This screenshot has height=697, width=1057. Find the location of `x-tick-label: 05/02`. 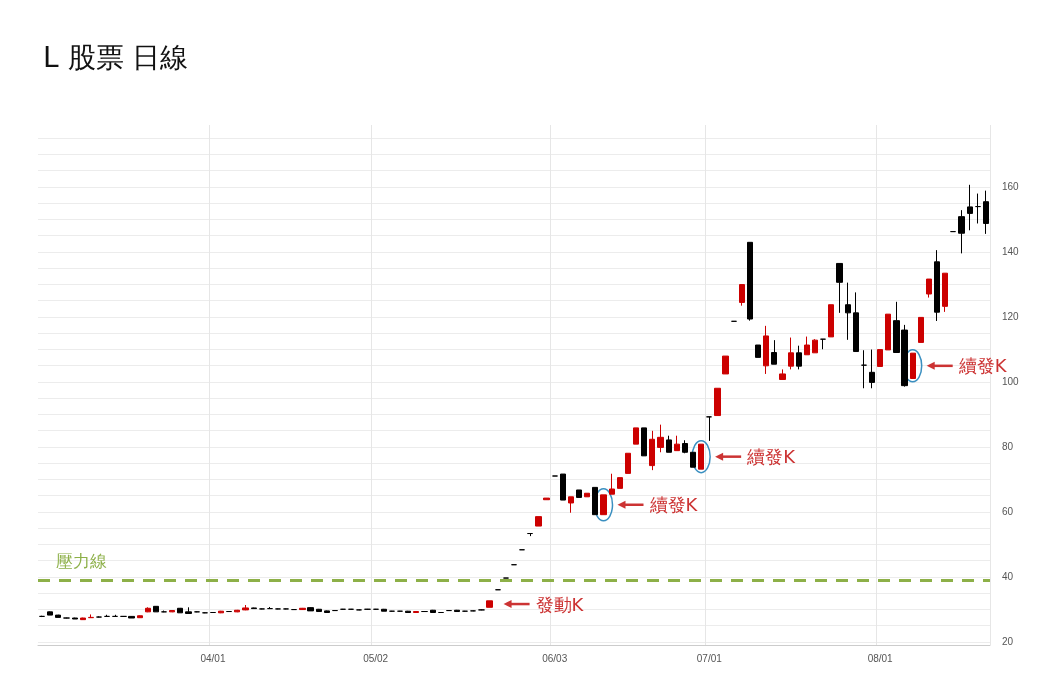

x-tick-label: 05/02 is located at coordinates (376, 658).